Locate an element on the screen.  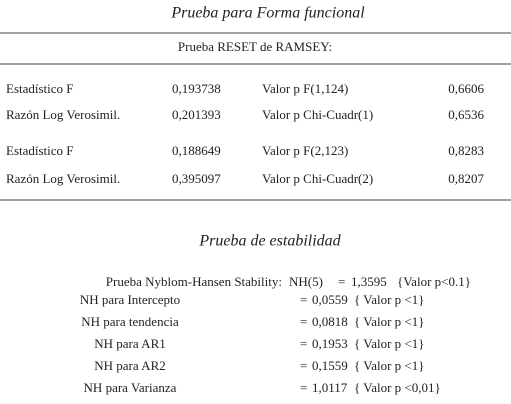
nh-label: NH para AR2 is located at coordinates (130, 365).